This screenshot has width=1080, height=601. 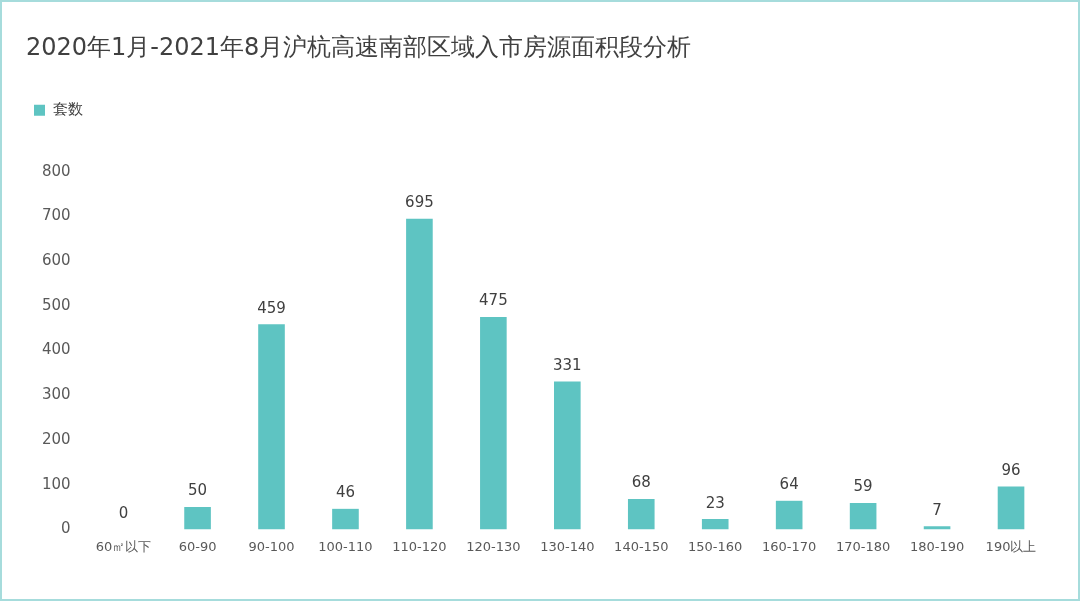 I want to click on x-tick-label: 160-170, so click(x=789, y=546).